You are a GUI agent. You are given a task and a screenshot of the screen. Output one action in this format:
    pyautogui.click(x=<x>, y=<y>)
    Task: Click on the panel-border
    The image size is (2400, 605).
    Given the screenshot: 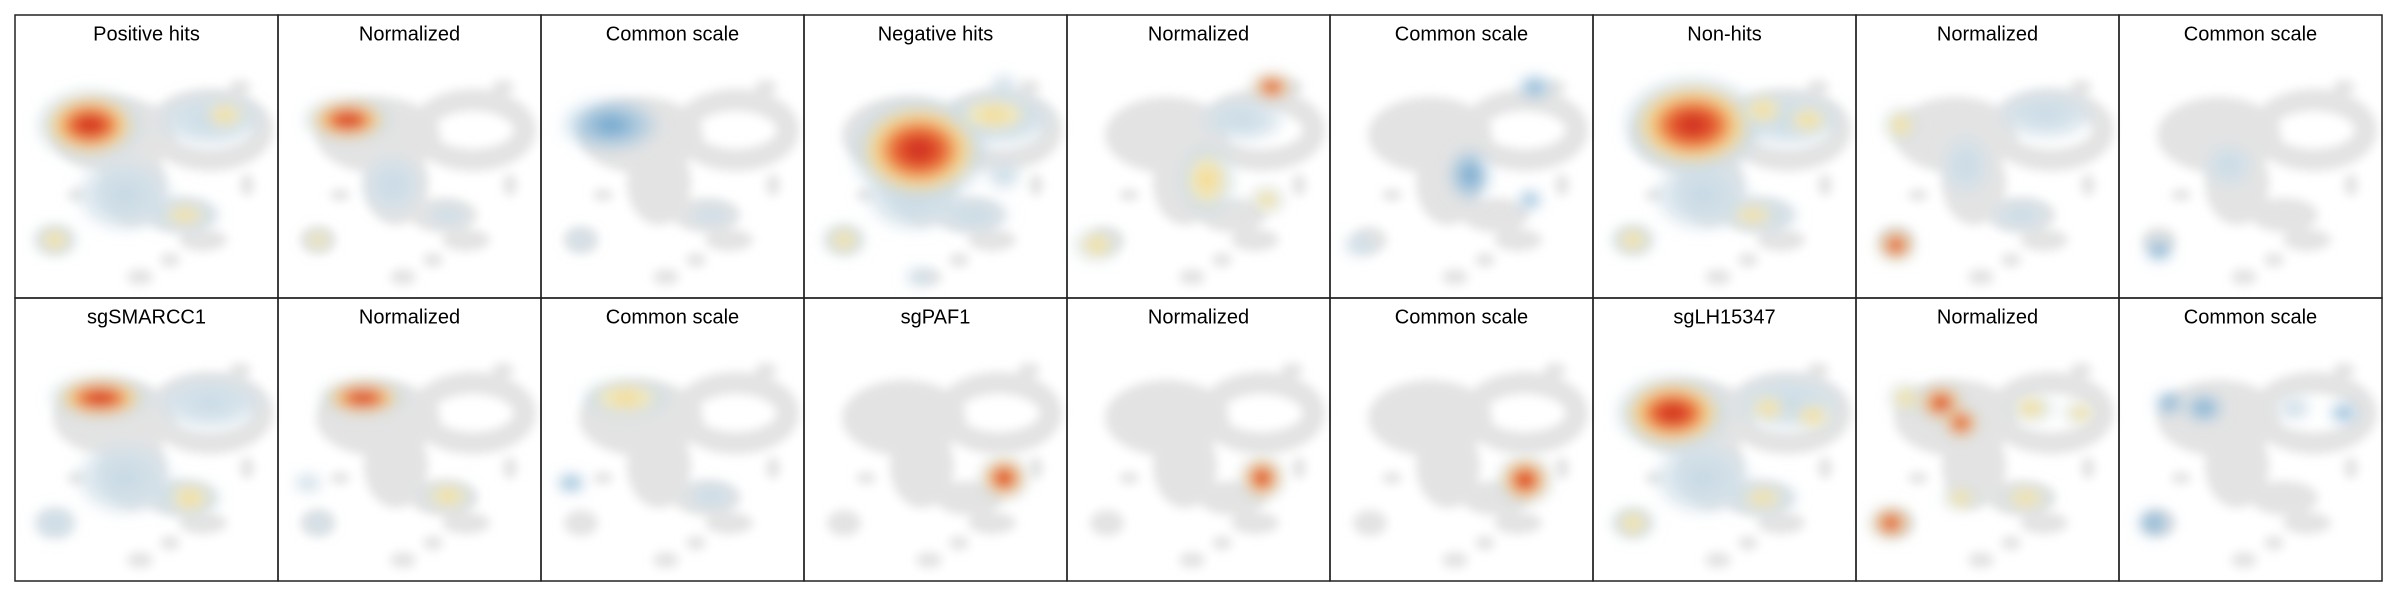 What is the action you would take?
    pyautogui.click(x=2250, y=439)
    